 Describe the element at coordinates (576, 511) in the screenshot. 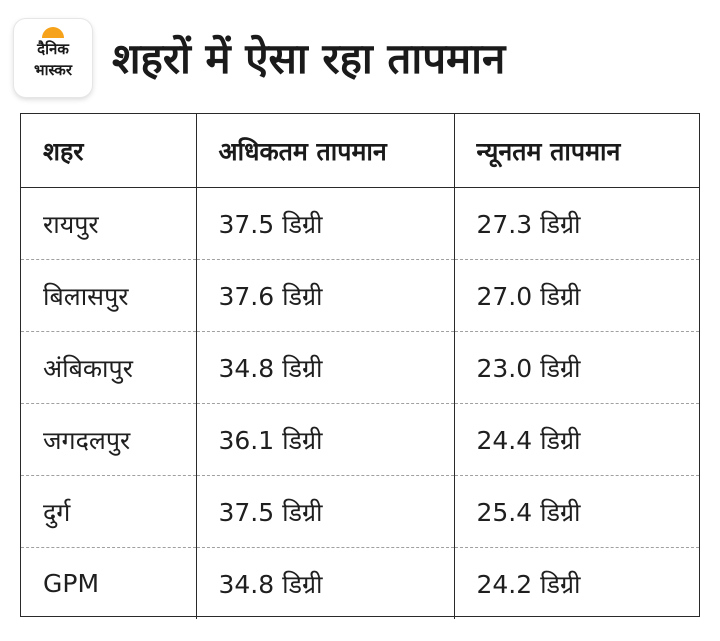

I see `min-temp-cell: 25.4 डिग्री` at that location.